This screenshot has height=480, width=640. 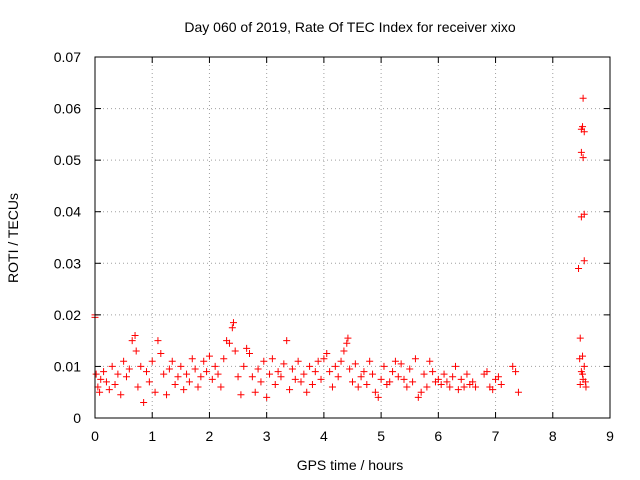 What do you see at coordinates (350, 465) in the screenshot?
I see `x-axis-label: GPS time / hours` at bounding box center [350, 465].